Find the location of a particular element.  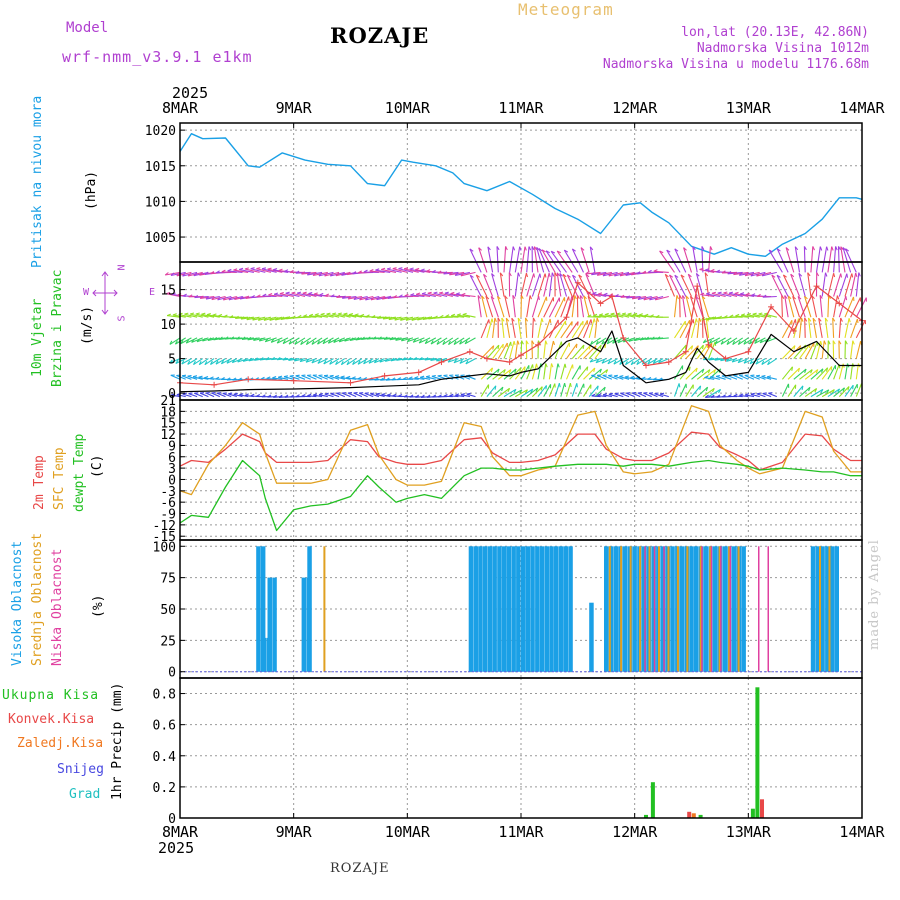

y-tick-label: 0.2 is located at coordinates (164, 788).